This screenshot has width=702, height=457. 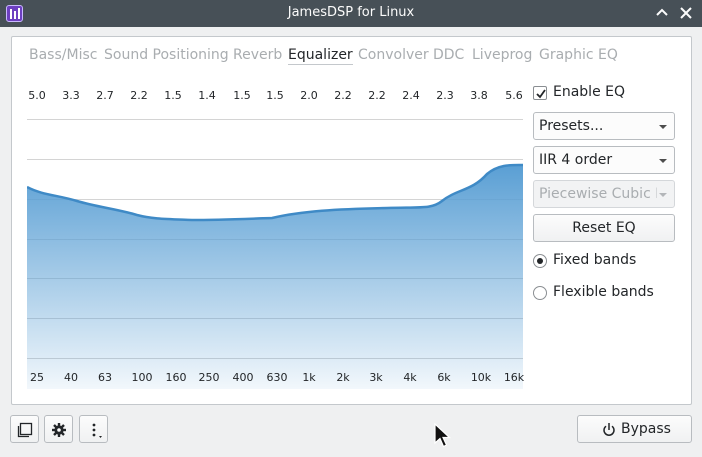 What do you see at coordinates (105, 377) in the screenshot?
I see `band-freq: 63` at bounding box center [105, 377].